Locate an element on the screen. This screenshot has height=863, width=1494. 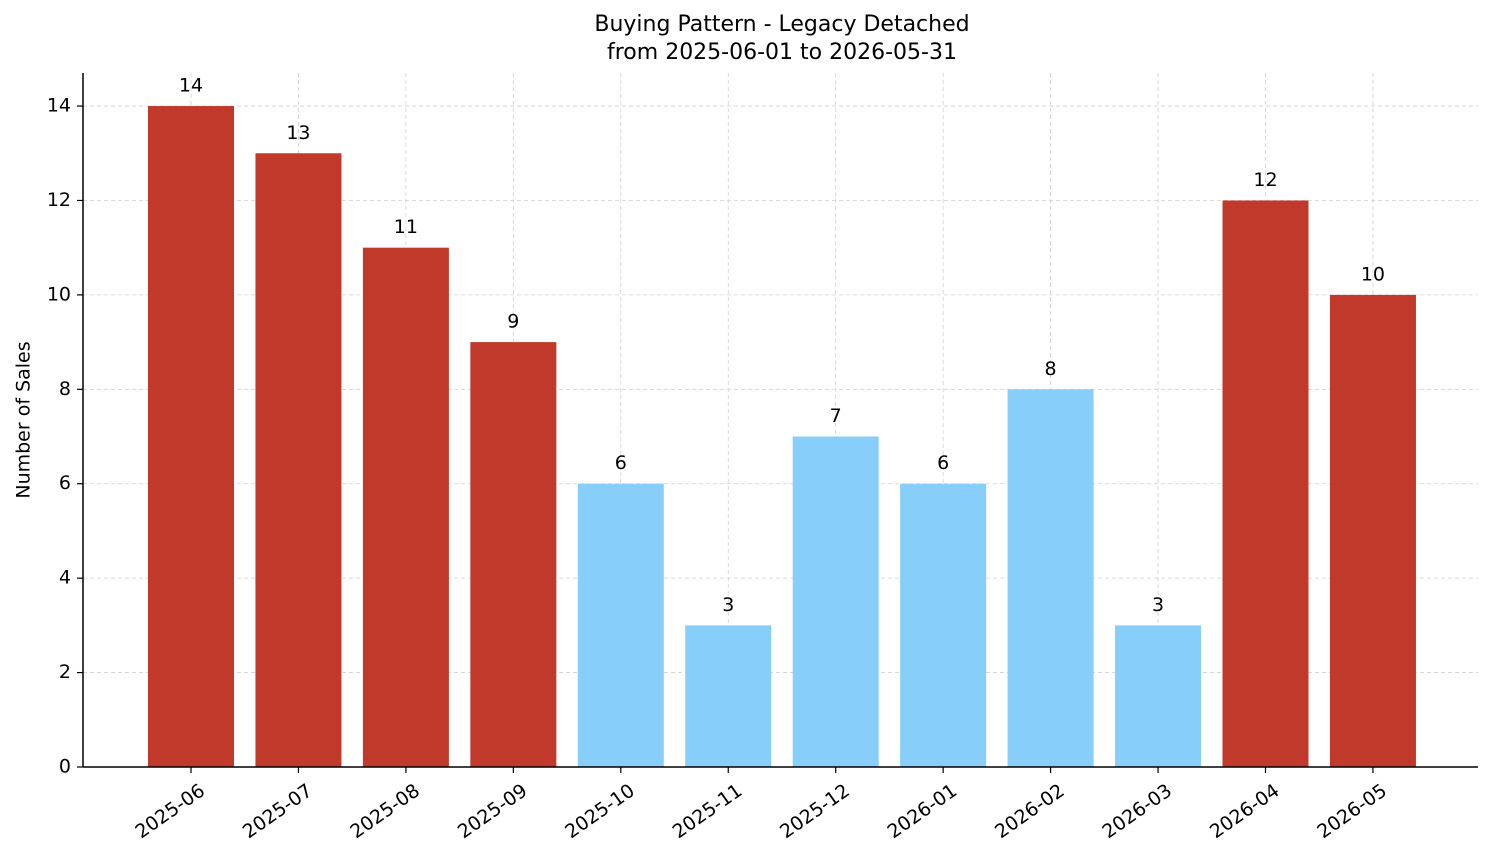
value-label: 12 is located at coordinates (1265, 180).